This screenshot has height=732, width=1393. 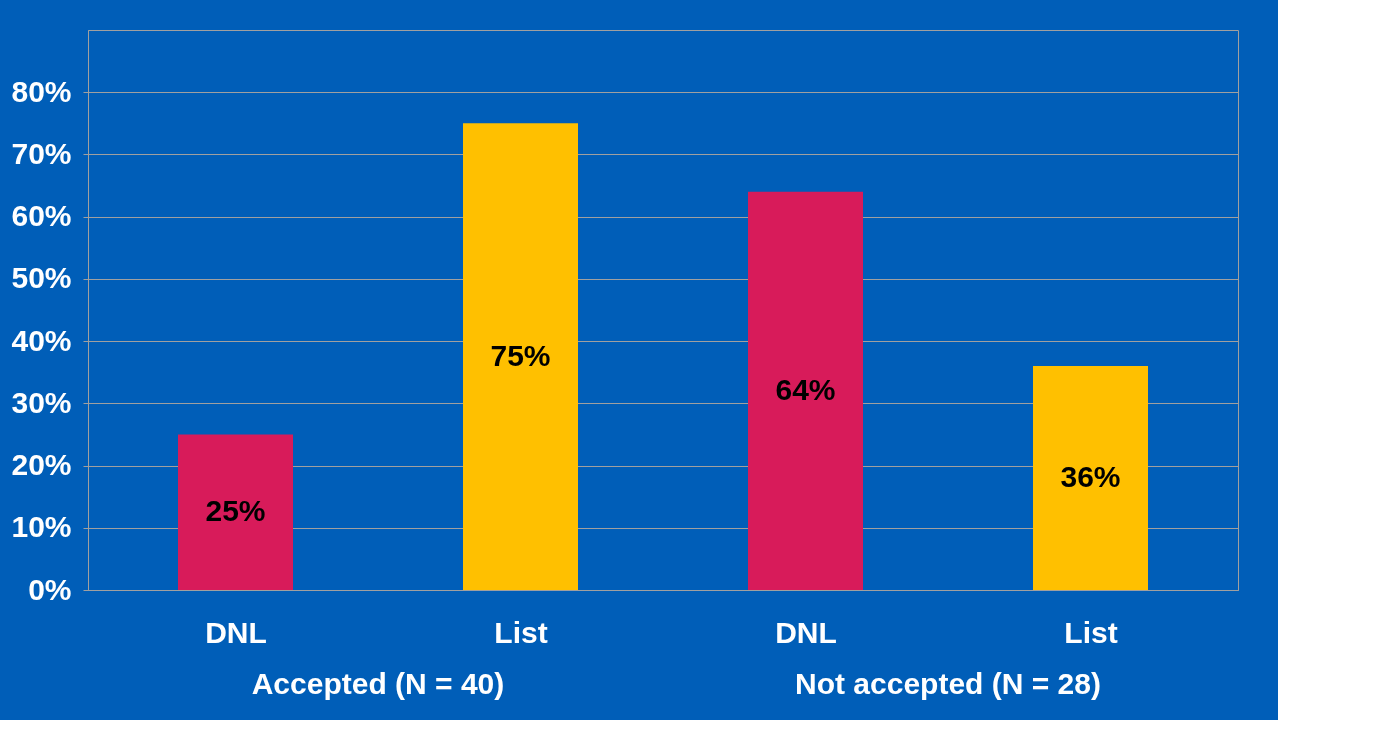 What do you see at coordinates (50, 589) in the screenshot?
I see `y-tick-label: 0%` at bounding box center [50, 589].